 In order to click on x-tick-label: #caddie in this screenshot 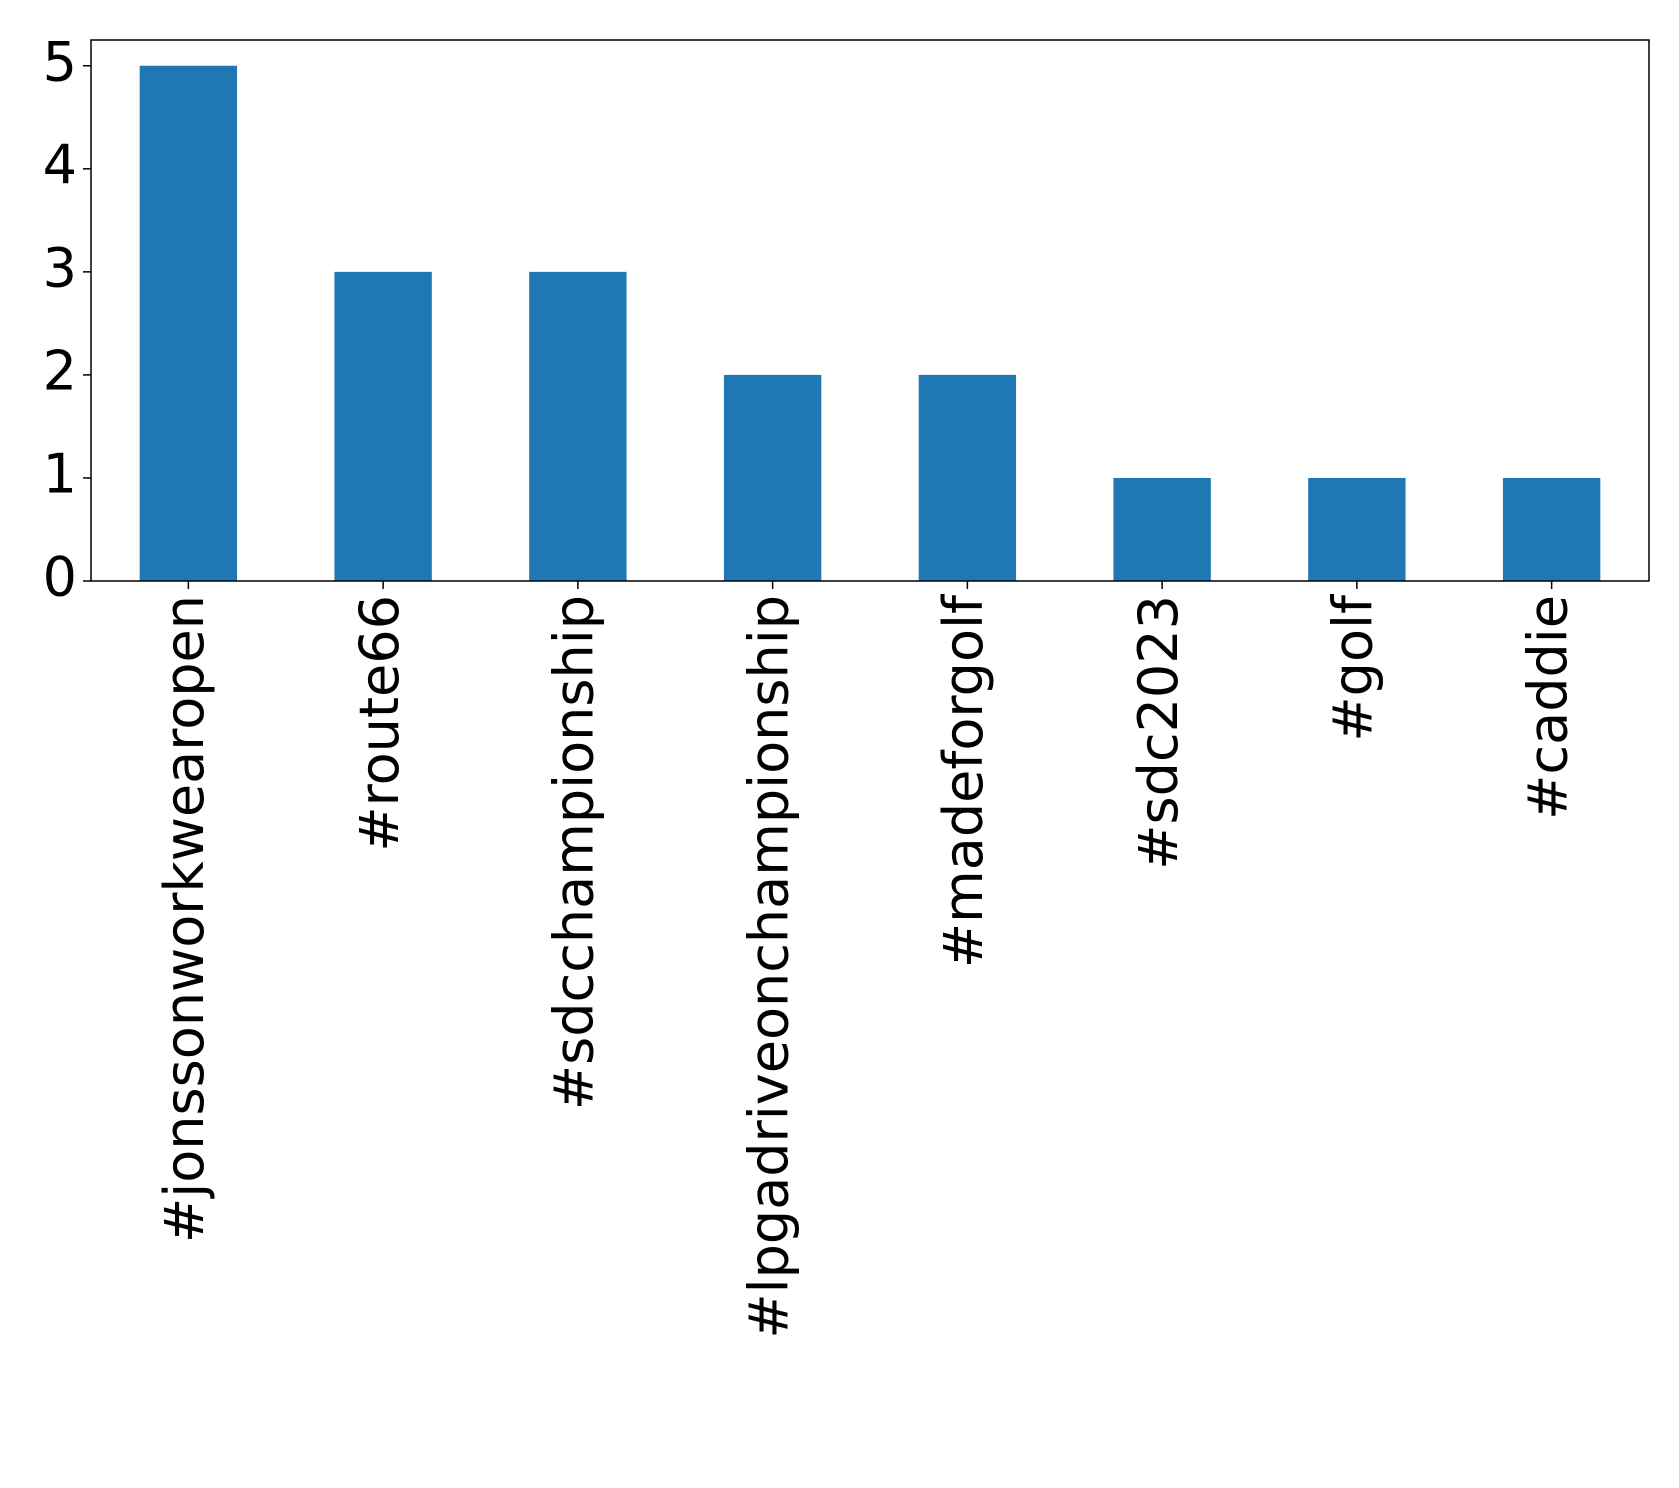, I will do `click(1547, 707)`.